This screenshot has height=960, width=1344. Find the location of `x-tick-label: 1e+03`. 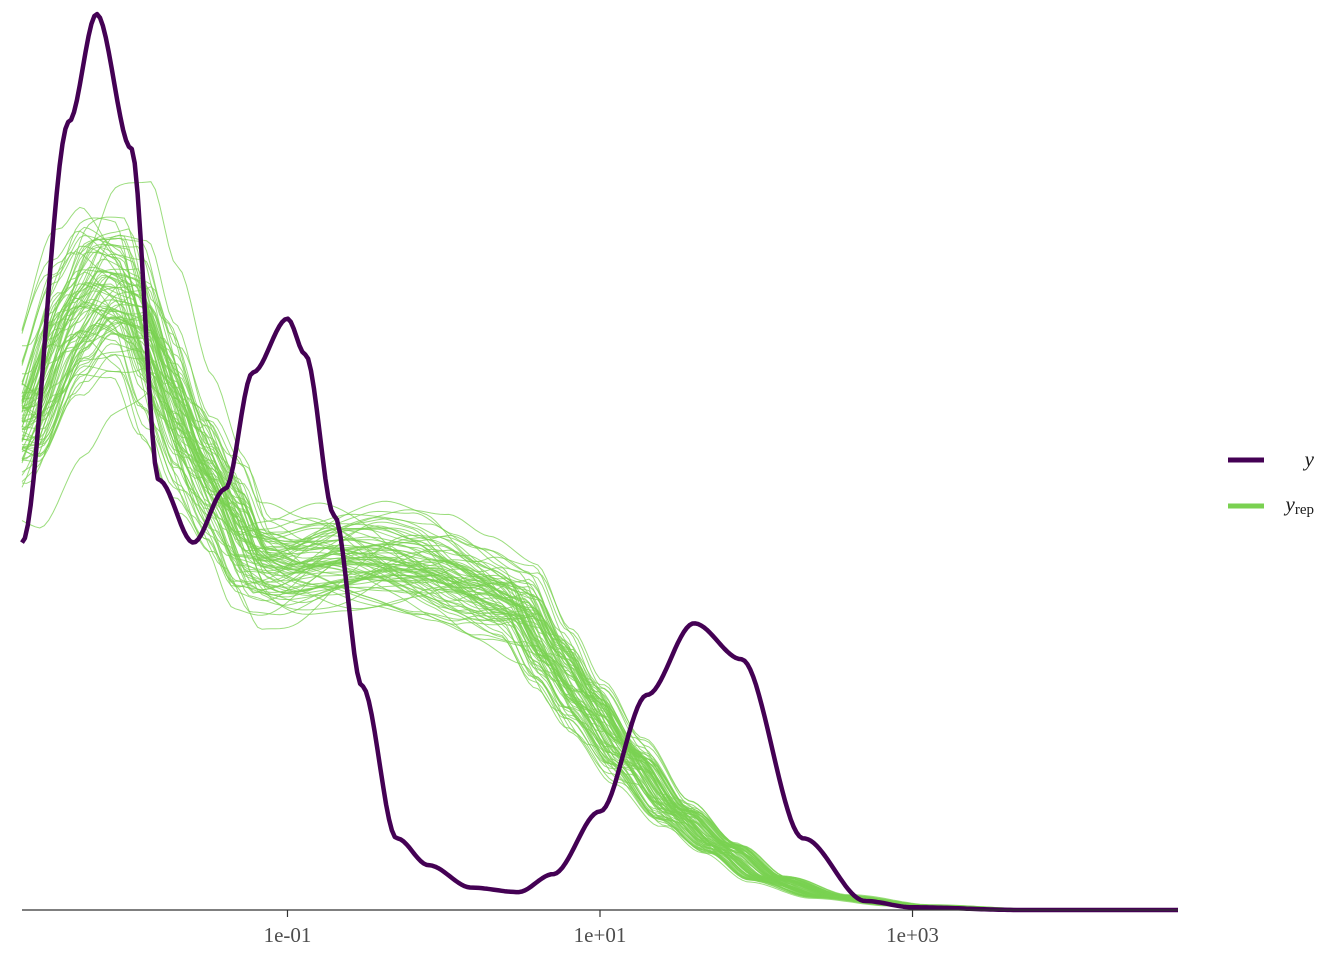

x-tick-label: 1e+03 is located at coordinates (912, 935).